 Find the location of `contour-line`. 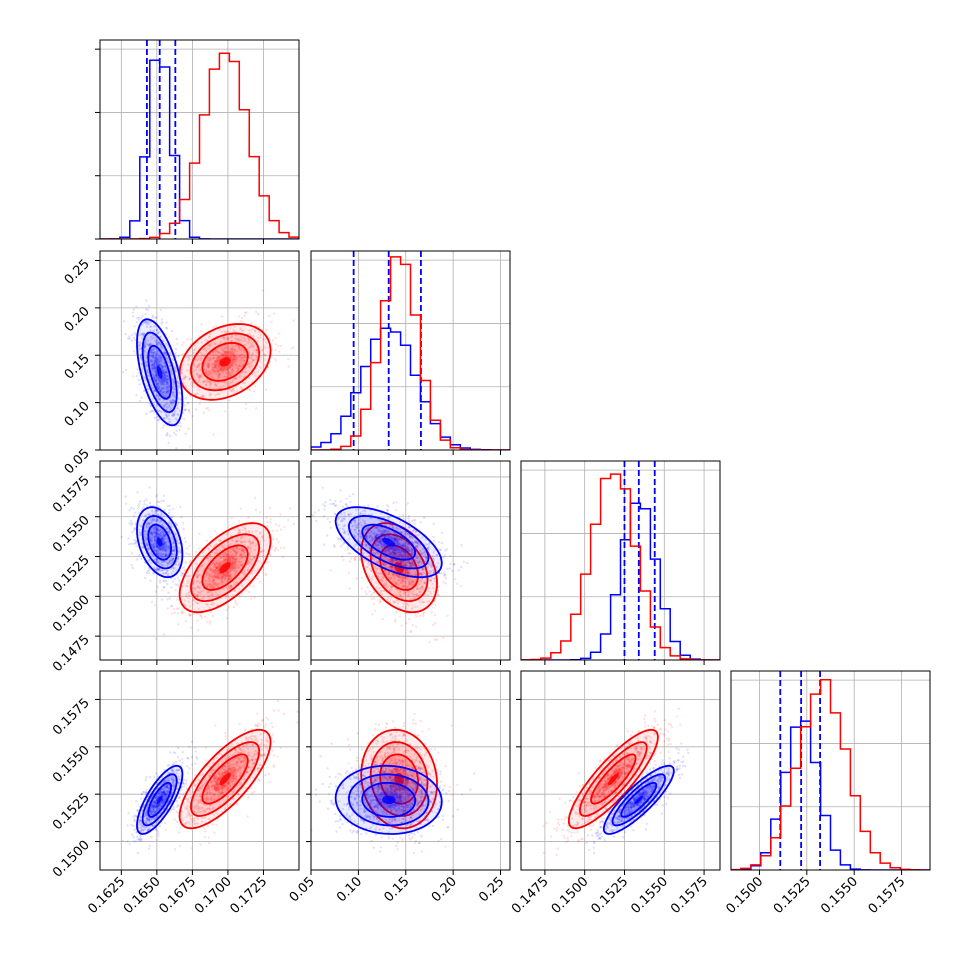

contour-line is located at coordinates (225, 568).